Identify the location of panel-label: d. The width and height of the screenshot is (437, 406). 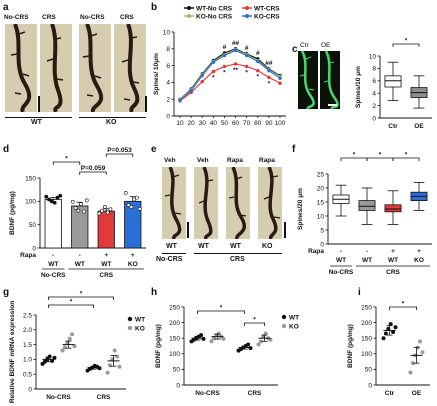
(6, 149).